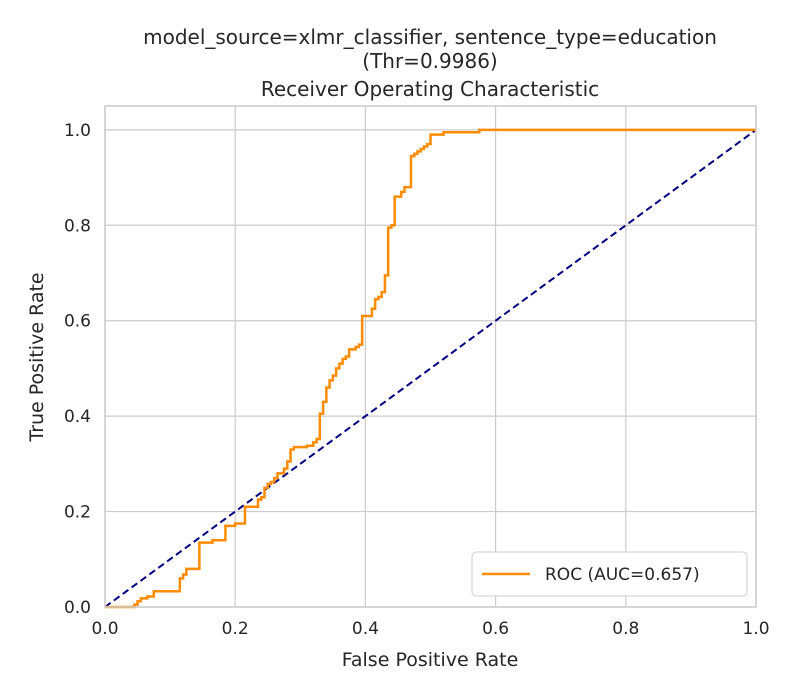 This screenshot has height=700, width=800. What do you see at coordinates (365, 629) in the screenshot?
I see `x-tick-label-2: 0.4` at bounding box center [365, 629].